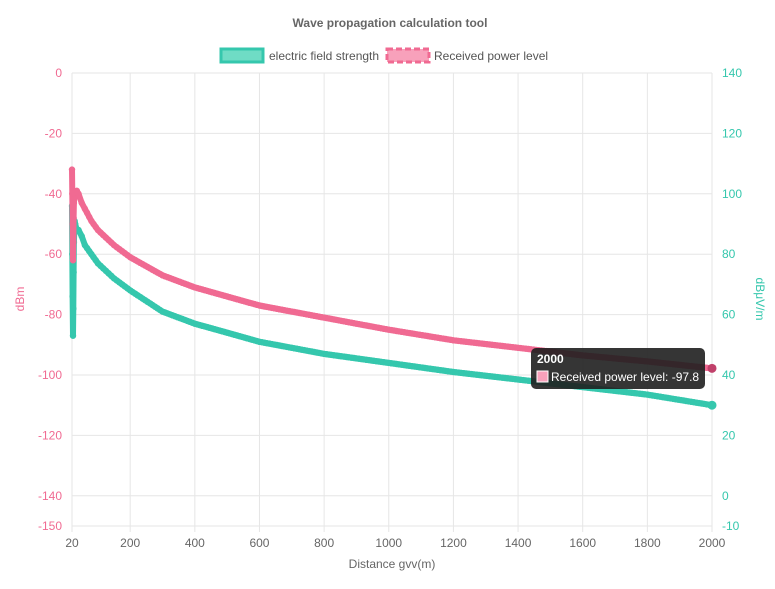 This screenshot has height=589, width=775. What do you see at coordinates (54, 315) in the screenshot?
I see `y-left-tick-label: -80` at bounding box center [54, 315].